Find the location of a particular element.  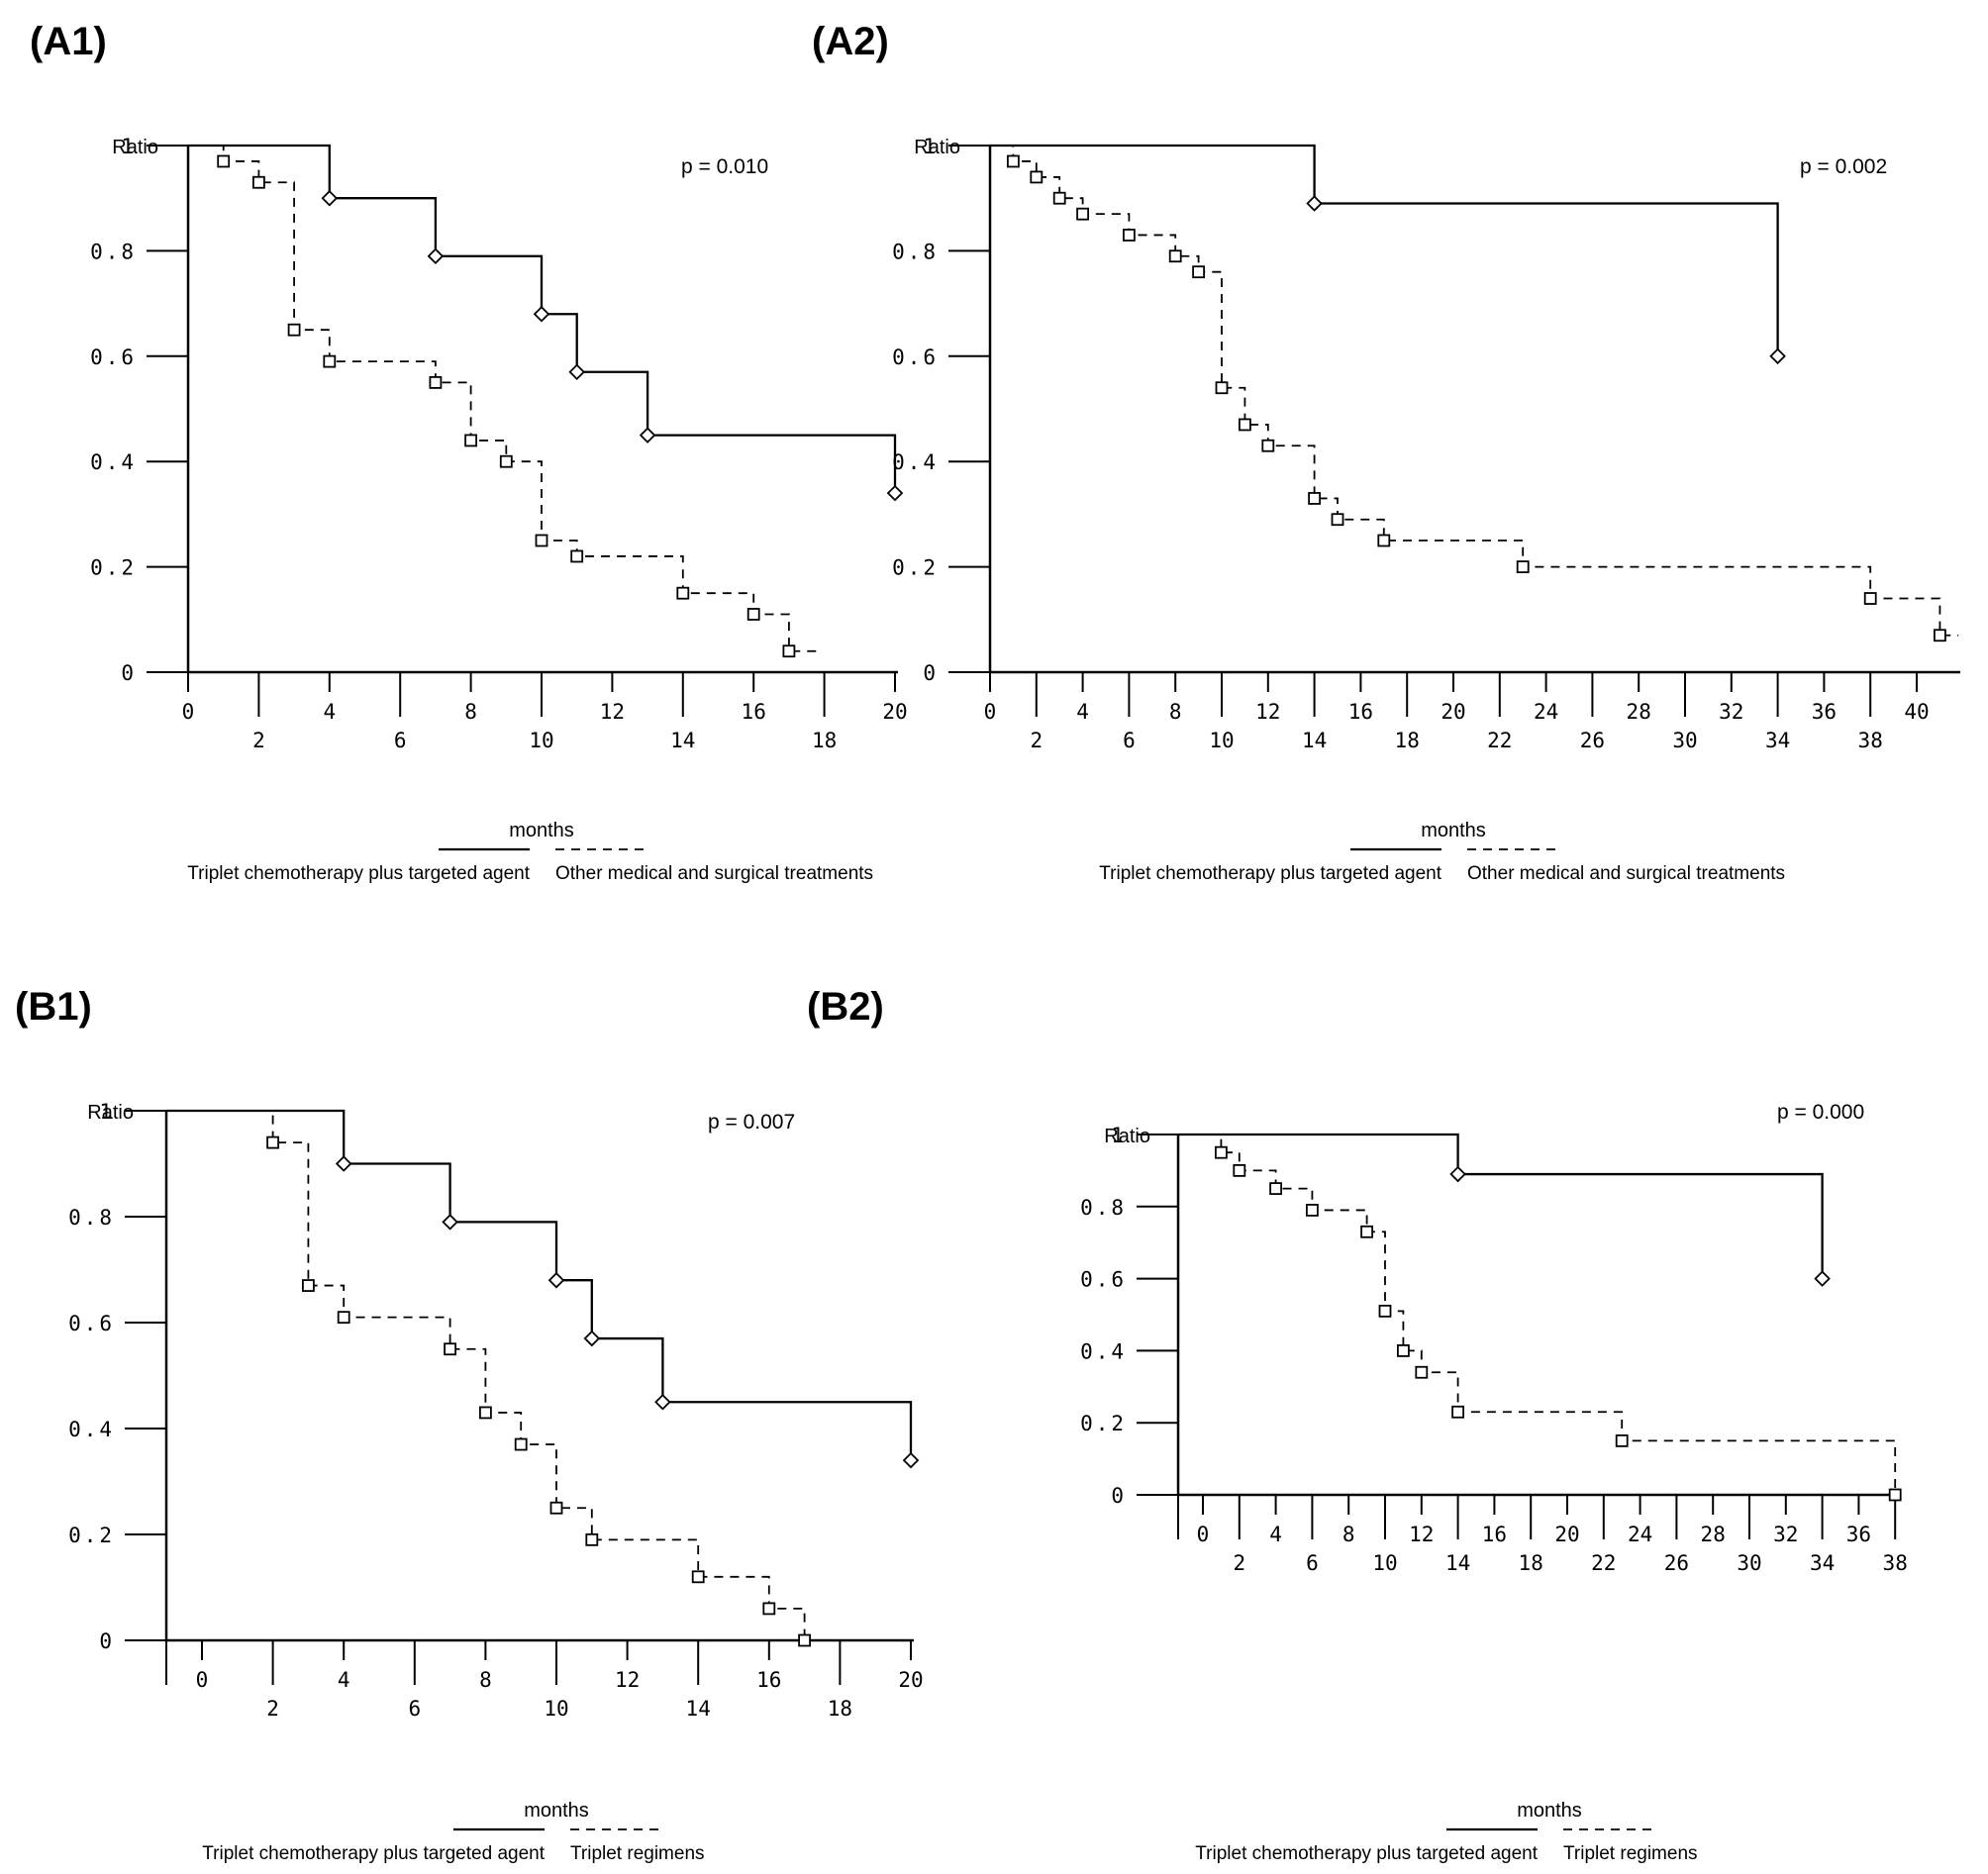

y-tick-label: 0.8 is located at coordinates (1103, 1208).